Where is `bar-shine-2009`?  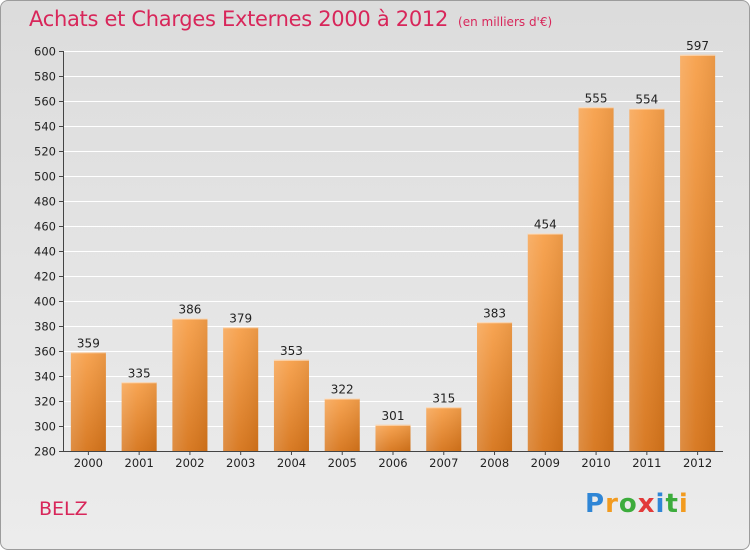
bar-shine-2009 is located at coordinates (545, 342).